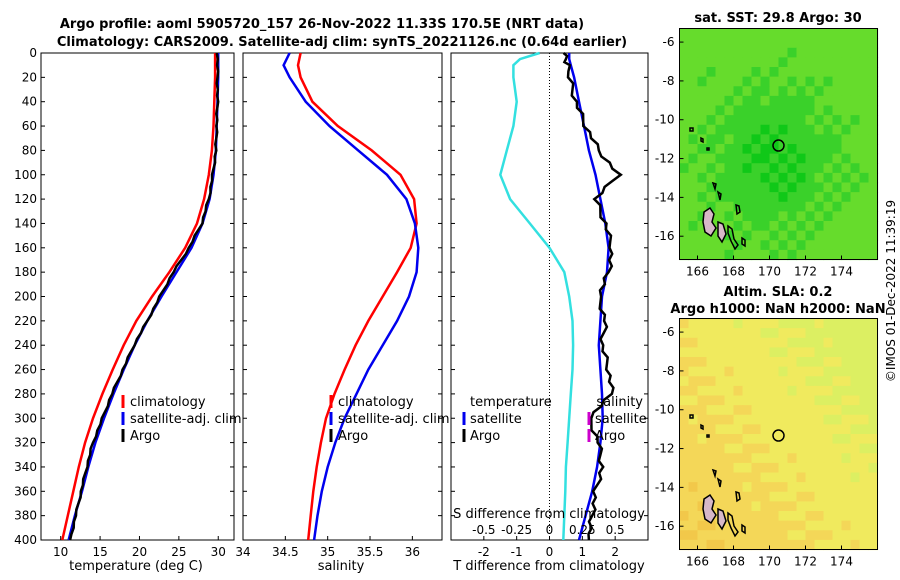  Describe the element at coordinates (389, 419) in the screenshot. I see `salinity-legend: climatology satellite-adj. clim Argo` at that location.